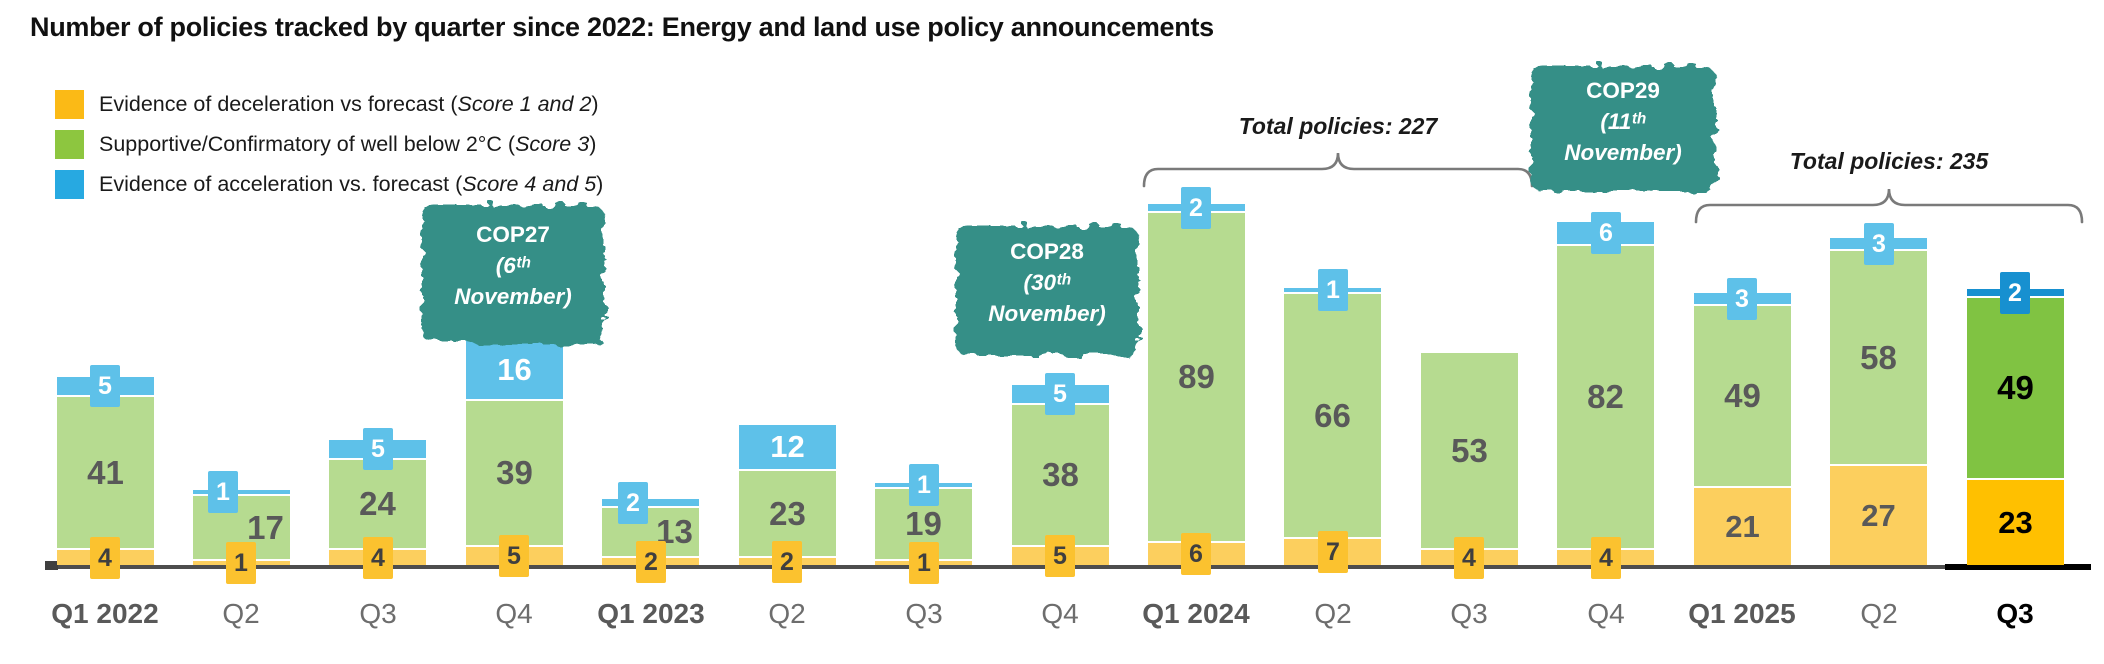 This screenshot has width=2104, height=664. What do you see at coordinates (51, 565) in the screenshot?
I see `x-axis-origin-tick` at bounding box center [51, 565].